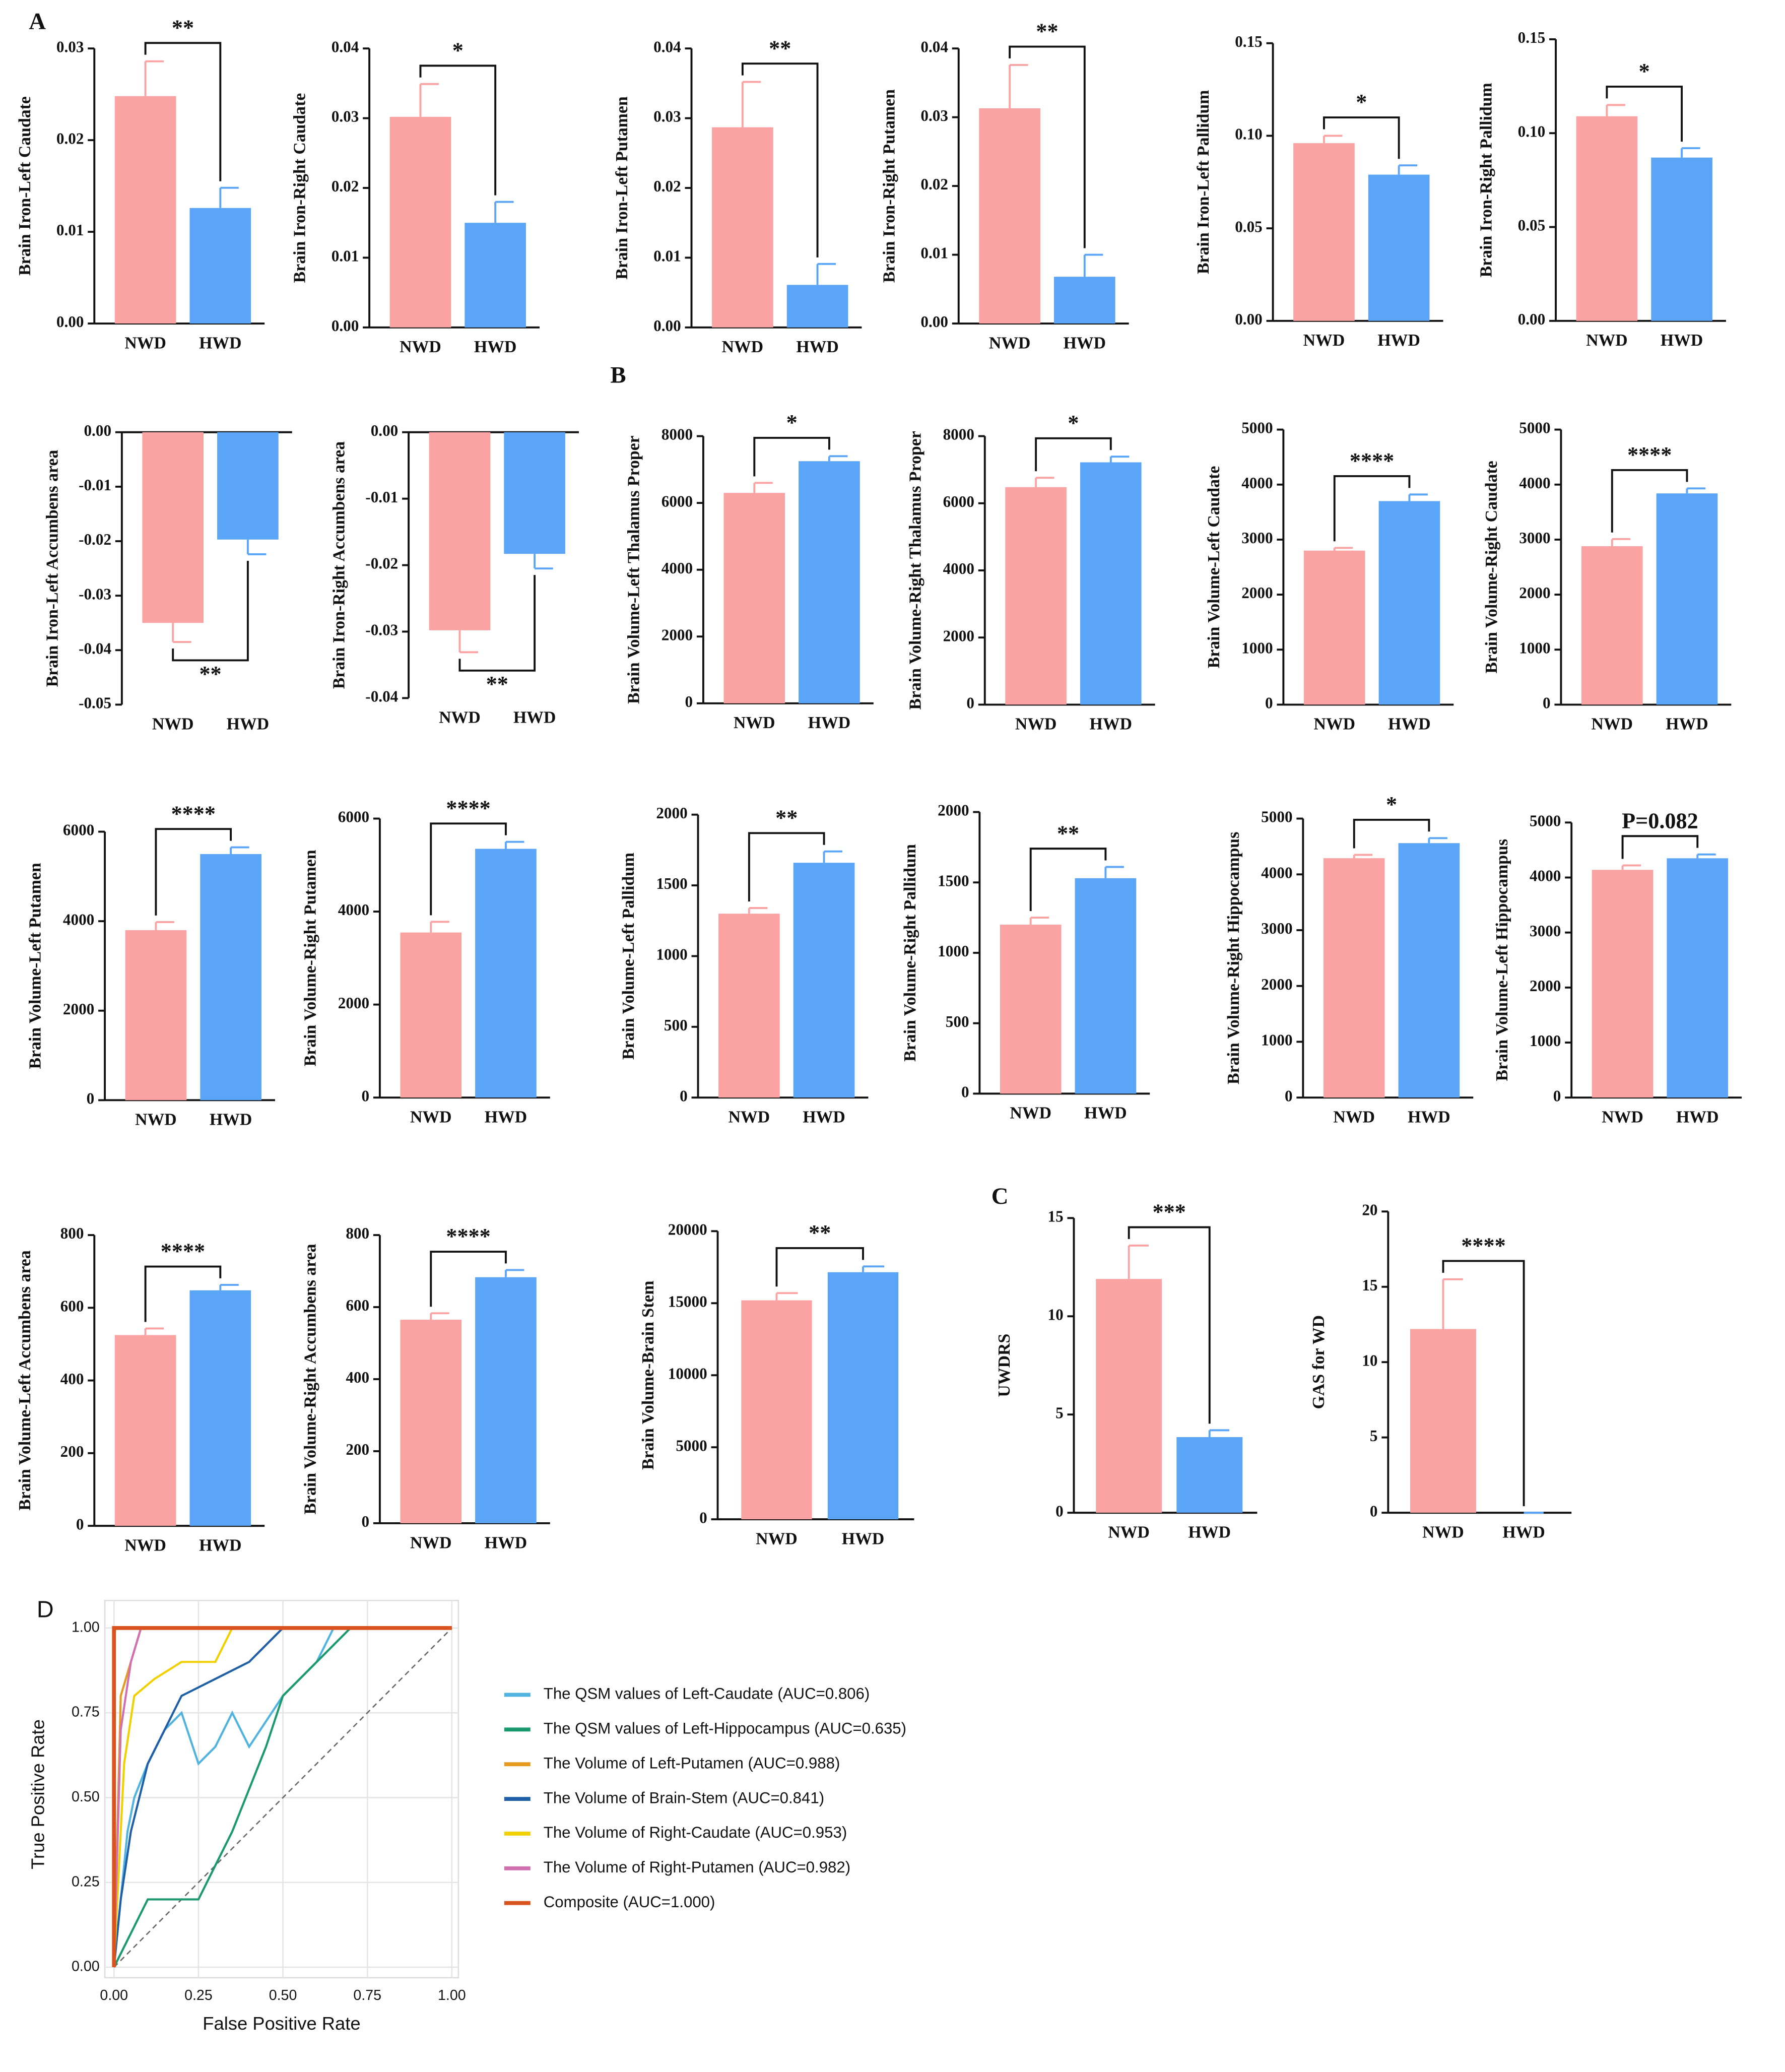 The width and height of the screenshot is (1785, 2072). I want to click on y-tick-label: 400, so click(72, 1379).